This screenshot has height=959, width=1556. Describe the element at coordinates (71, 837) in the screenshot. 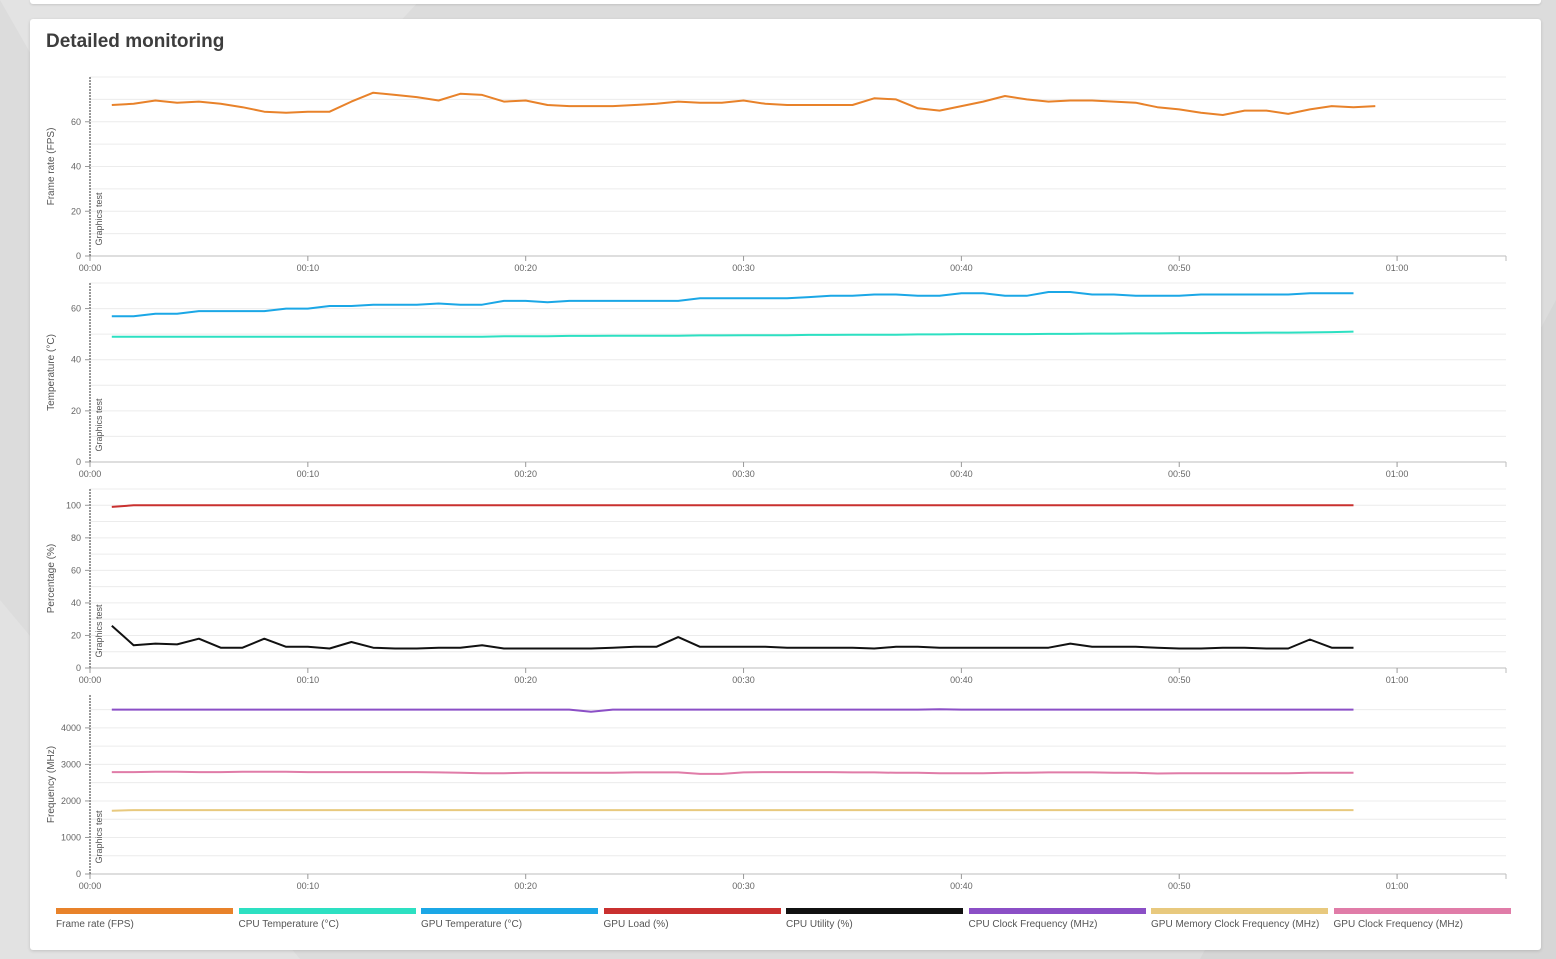

I see `y-tick-label: 1000` at that location.